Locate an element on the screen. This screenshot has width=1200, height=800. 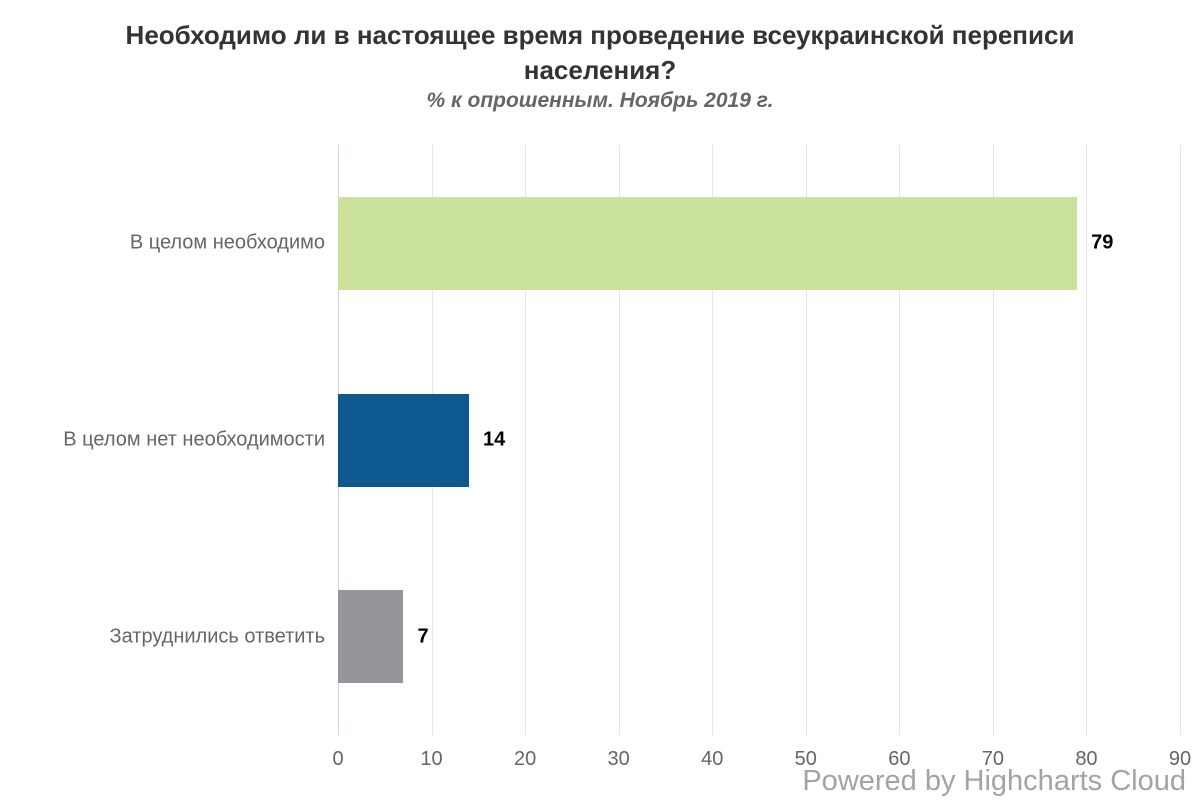
x-tick-label-40: 40 is located at coordinates (712, 759).